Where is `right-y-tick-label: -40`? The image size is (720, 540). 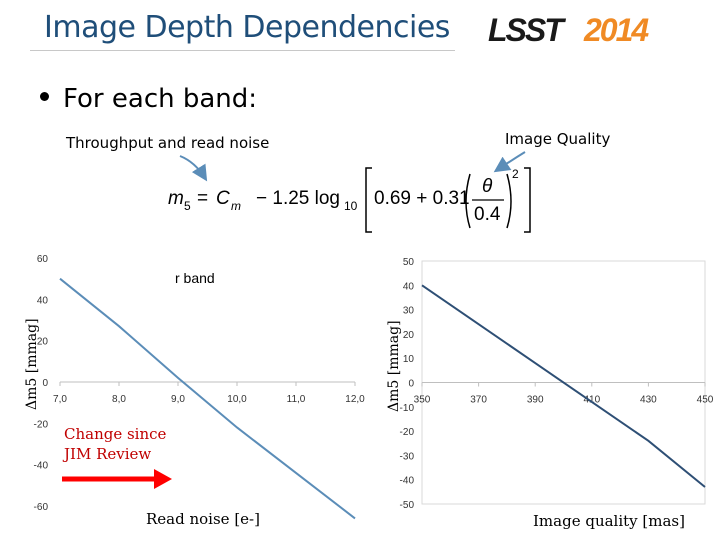 right-y-tick-label: -40 is located at coordinates (407, 481).